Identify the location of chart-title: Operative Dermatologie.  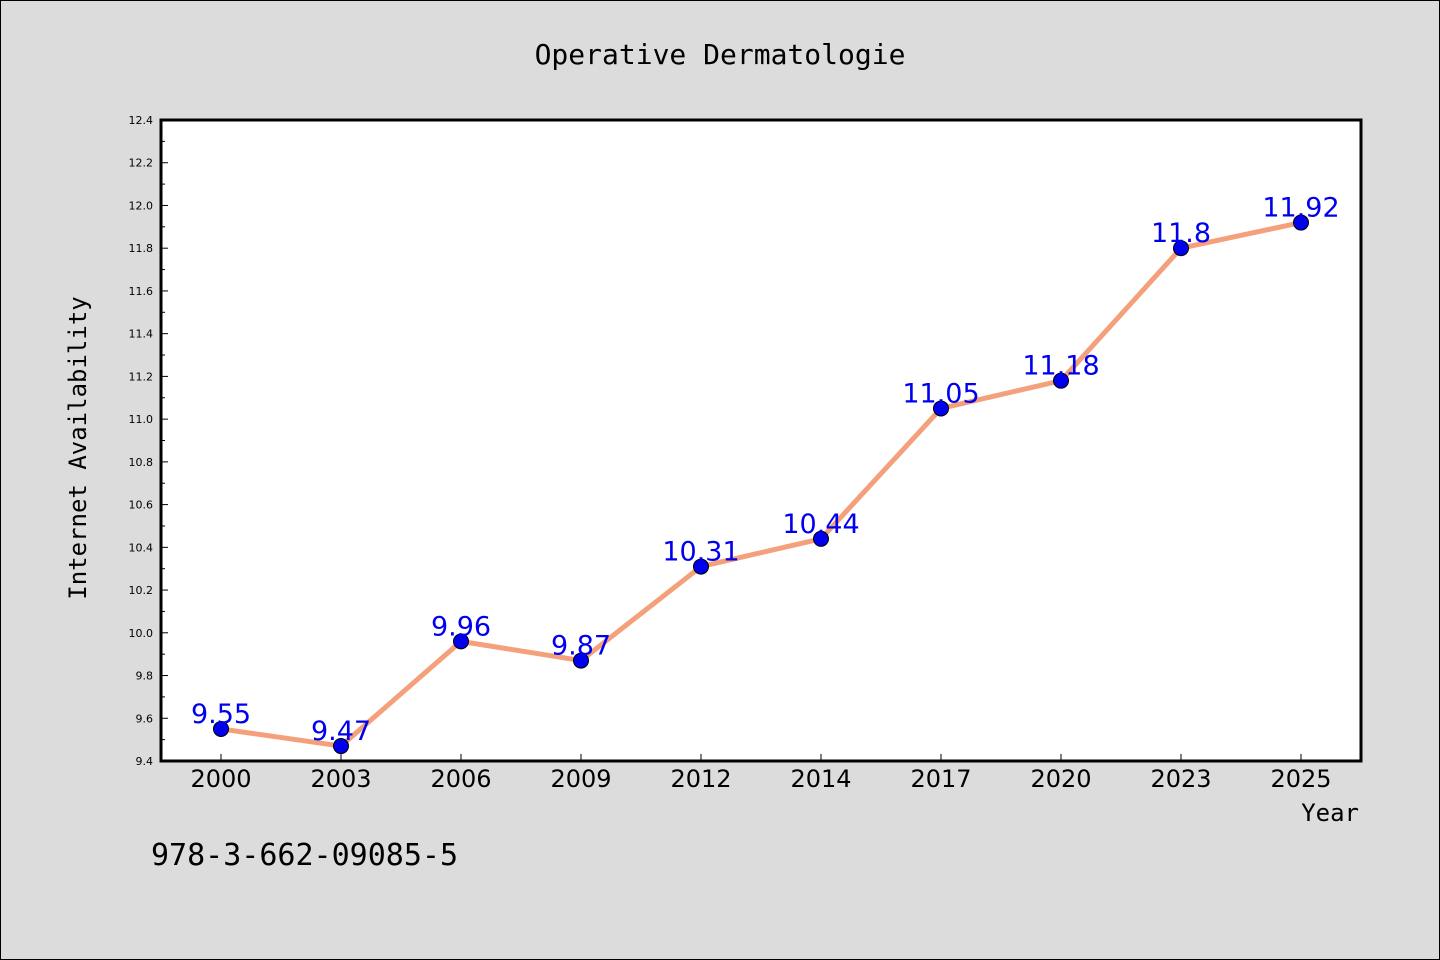
(720, 54).